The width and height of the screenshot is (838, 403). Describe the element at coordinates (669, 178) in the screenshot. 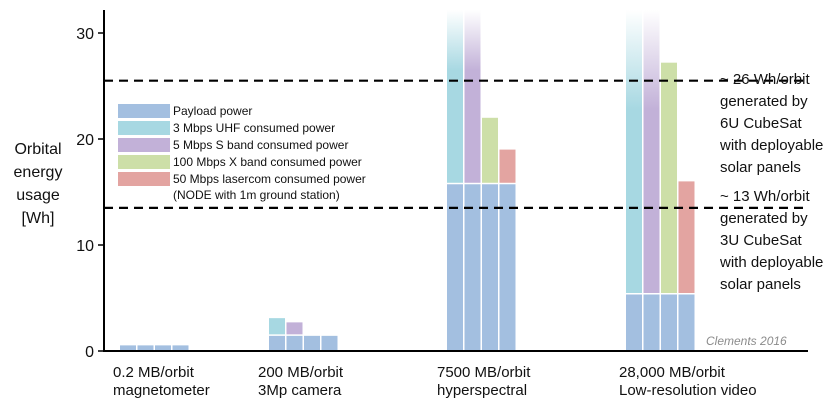

I see `bar-xband-cat3` at that location.